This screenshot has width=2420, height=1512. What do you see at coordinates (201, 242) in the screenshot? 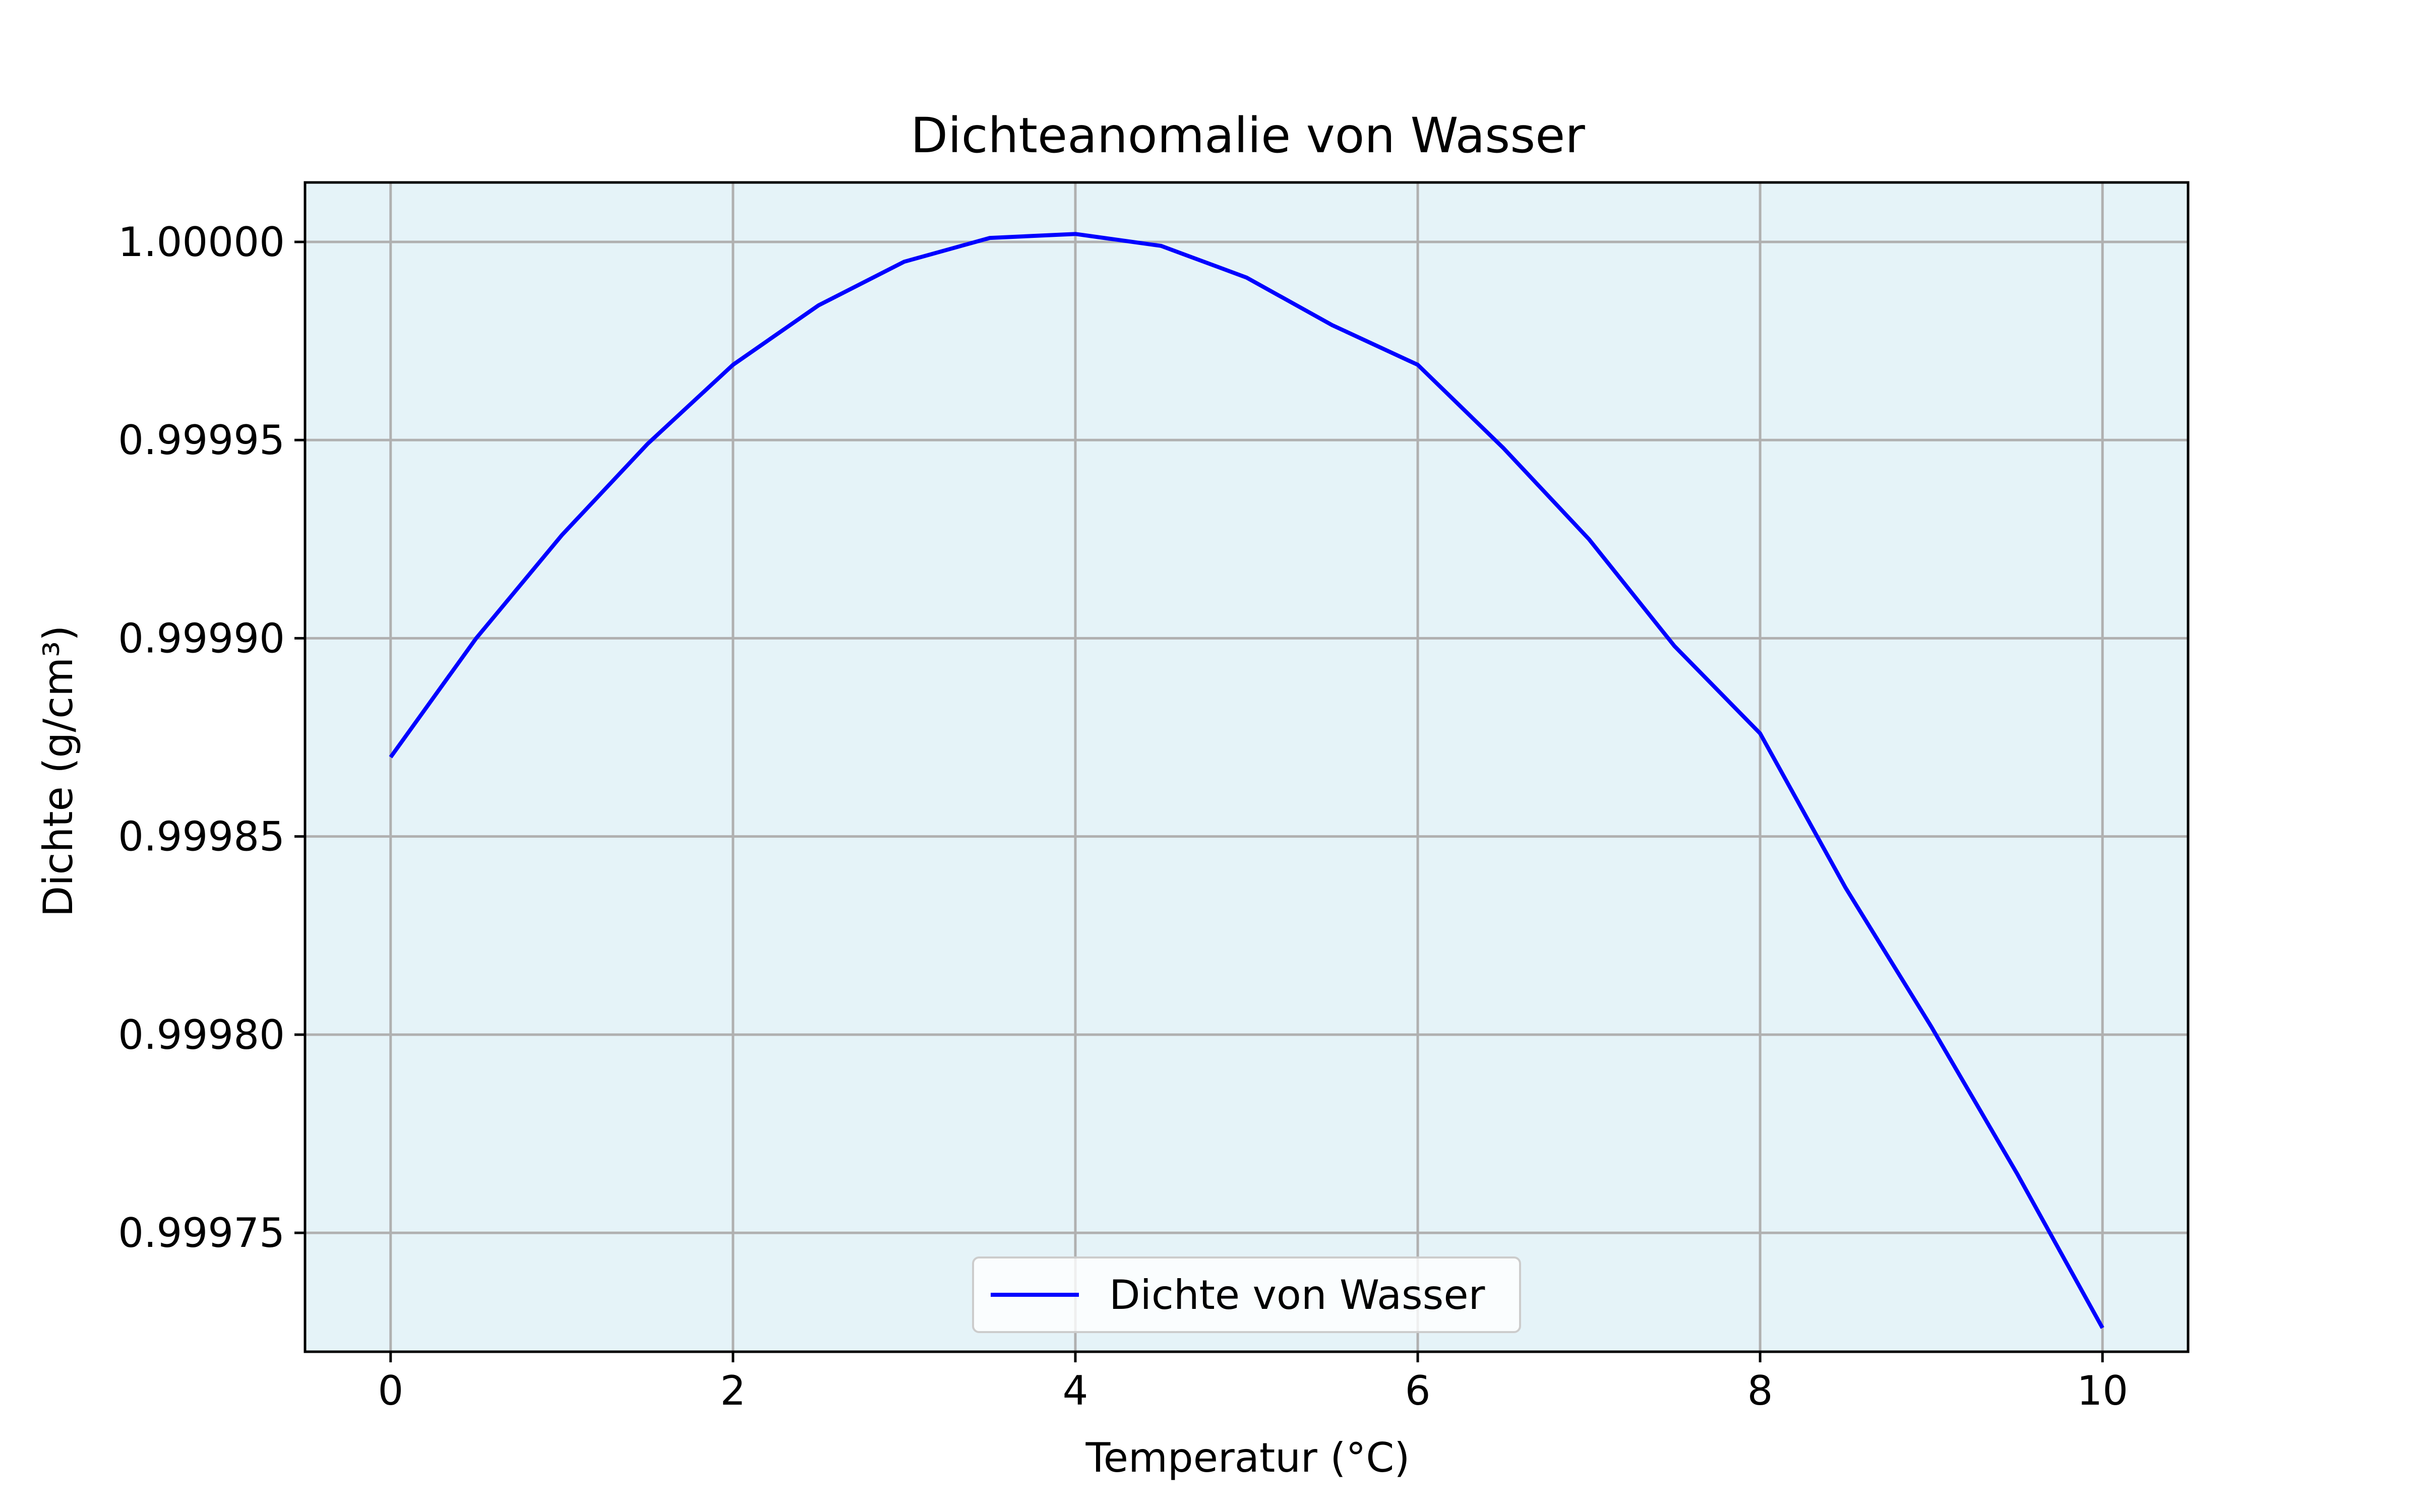
I see `y-tick-label: 1.00000` at bounding box center [201, 242].